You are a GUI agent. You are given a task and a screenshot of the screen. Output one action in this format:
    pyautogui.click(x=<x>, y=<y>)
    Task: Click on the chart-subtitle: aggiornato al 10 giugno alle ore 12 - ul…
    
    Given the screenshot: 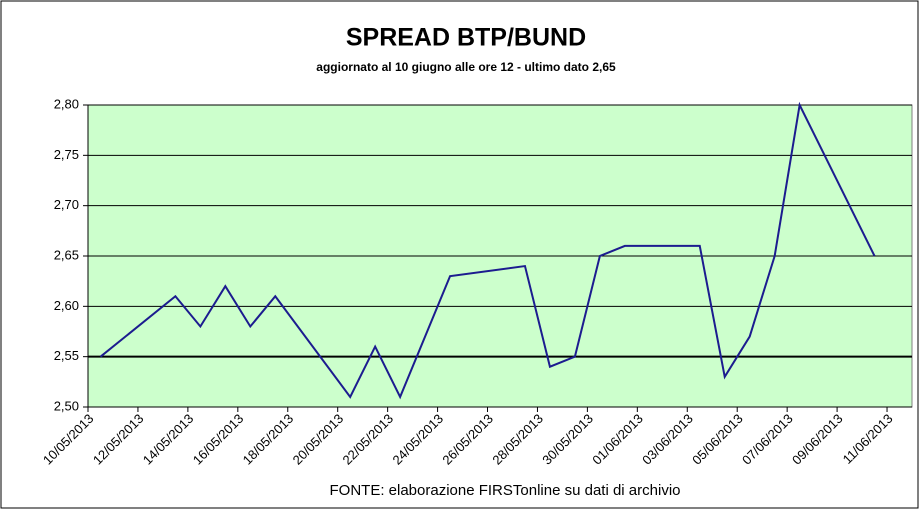 What is the action you would take?
    pyautogui.click(x=466, y=67)
    